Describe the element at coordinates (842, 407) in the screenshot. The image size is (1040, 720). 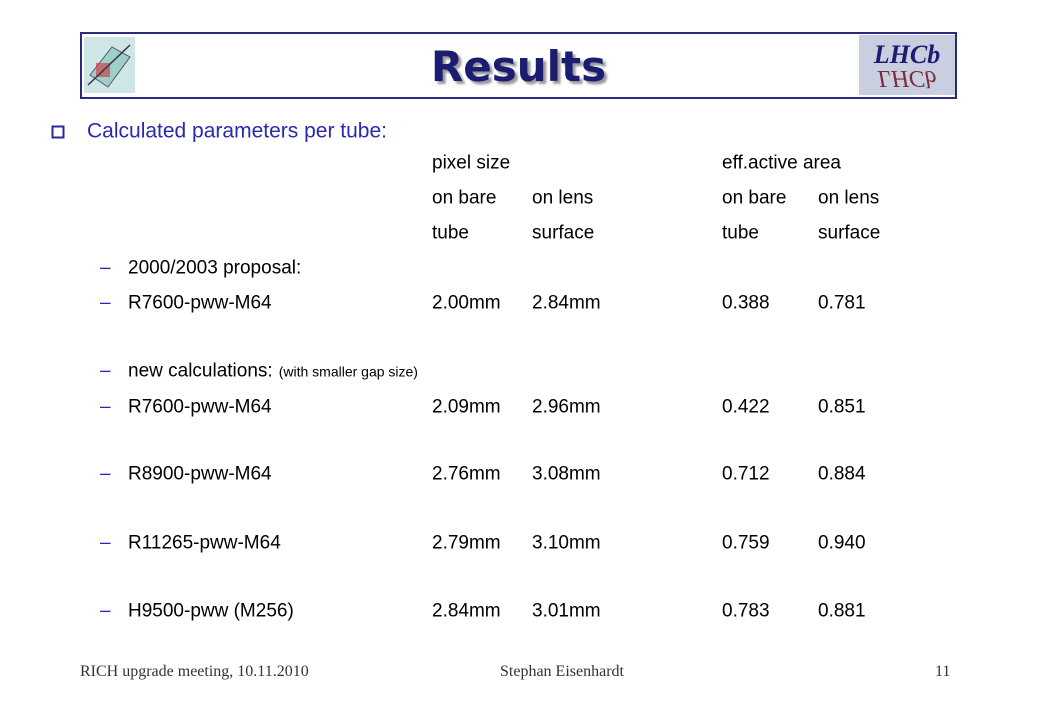
I see `cell: 0.851` at that location.